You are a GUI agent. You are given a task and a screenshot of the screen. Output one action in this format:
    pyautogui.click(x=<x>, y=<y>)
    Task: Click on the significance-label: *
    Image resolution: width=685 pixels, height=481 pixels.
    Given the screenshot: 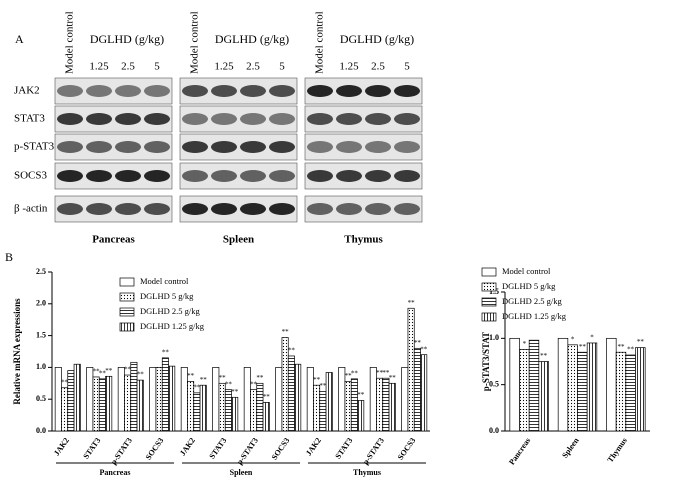 What is the action you would take?
    pyautogui.click(x=525, y=344)
    